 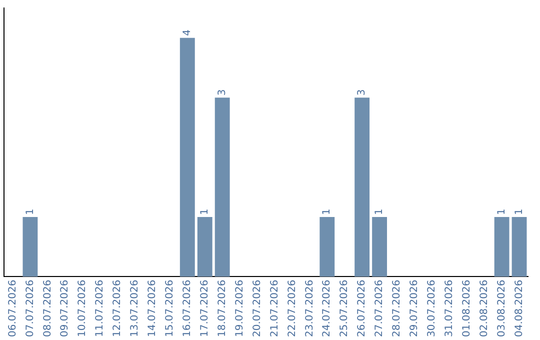 What do you see at coordinates (82, 309) in the screenshot?
I see `x-tick-label: 10.07.2026` at bounding box center [82, 309].